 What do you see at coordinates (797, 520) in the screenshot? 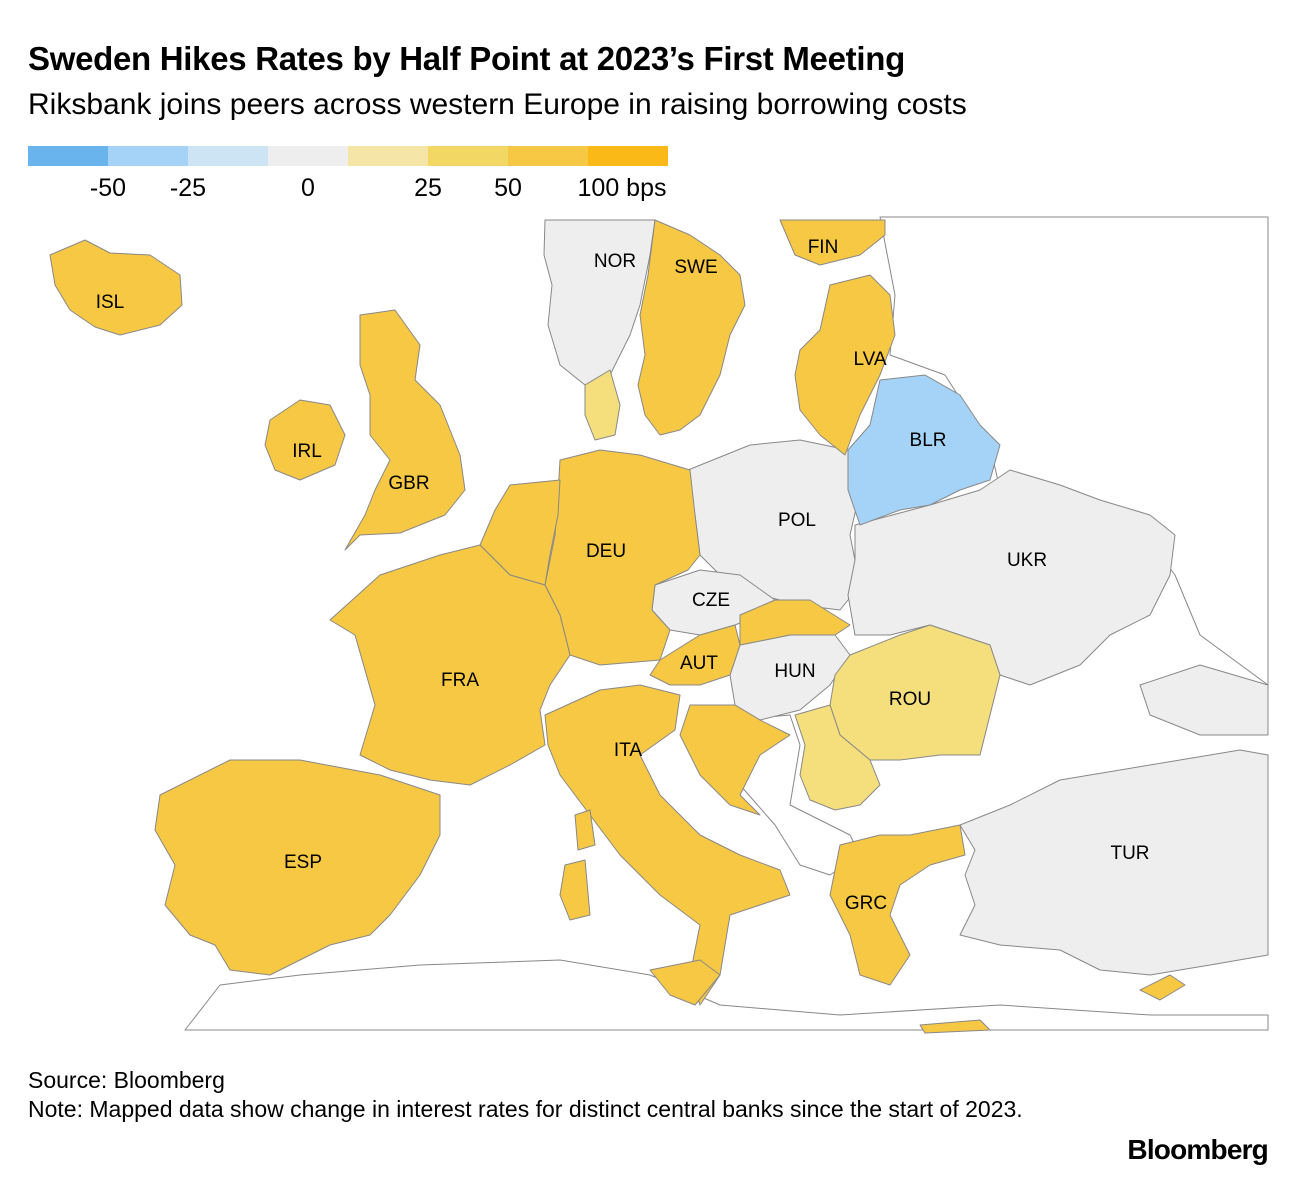
I see `label-pol: POL` at bounding box center [797, 520].